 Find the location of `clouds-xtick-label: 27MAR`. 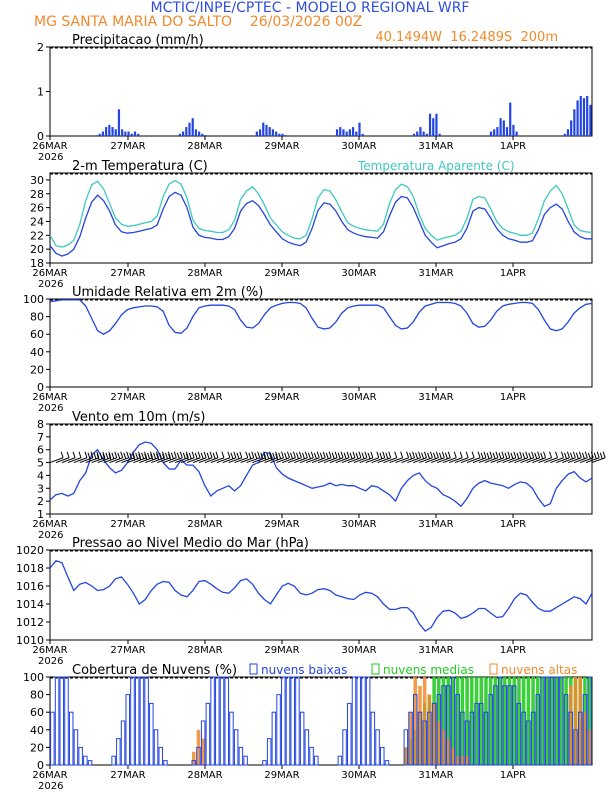

clouds-xtick-label: 27MAR is located at coordinates (127, 775).